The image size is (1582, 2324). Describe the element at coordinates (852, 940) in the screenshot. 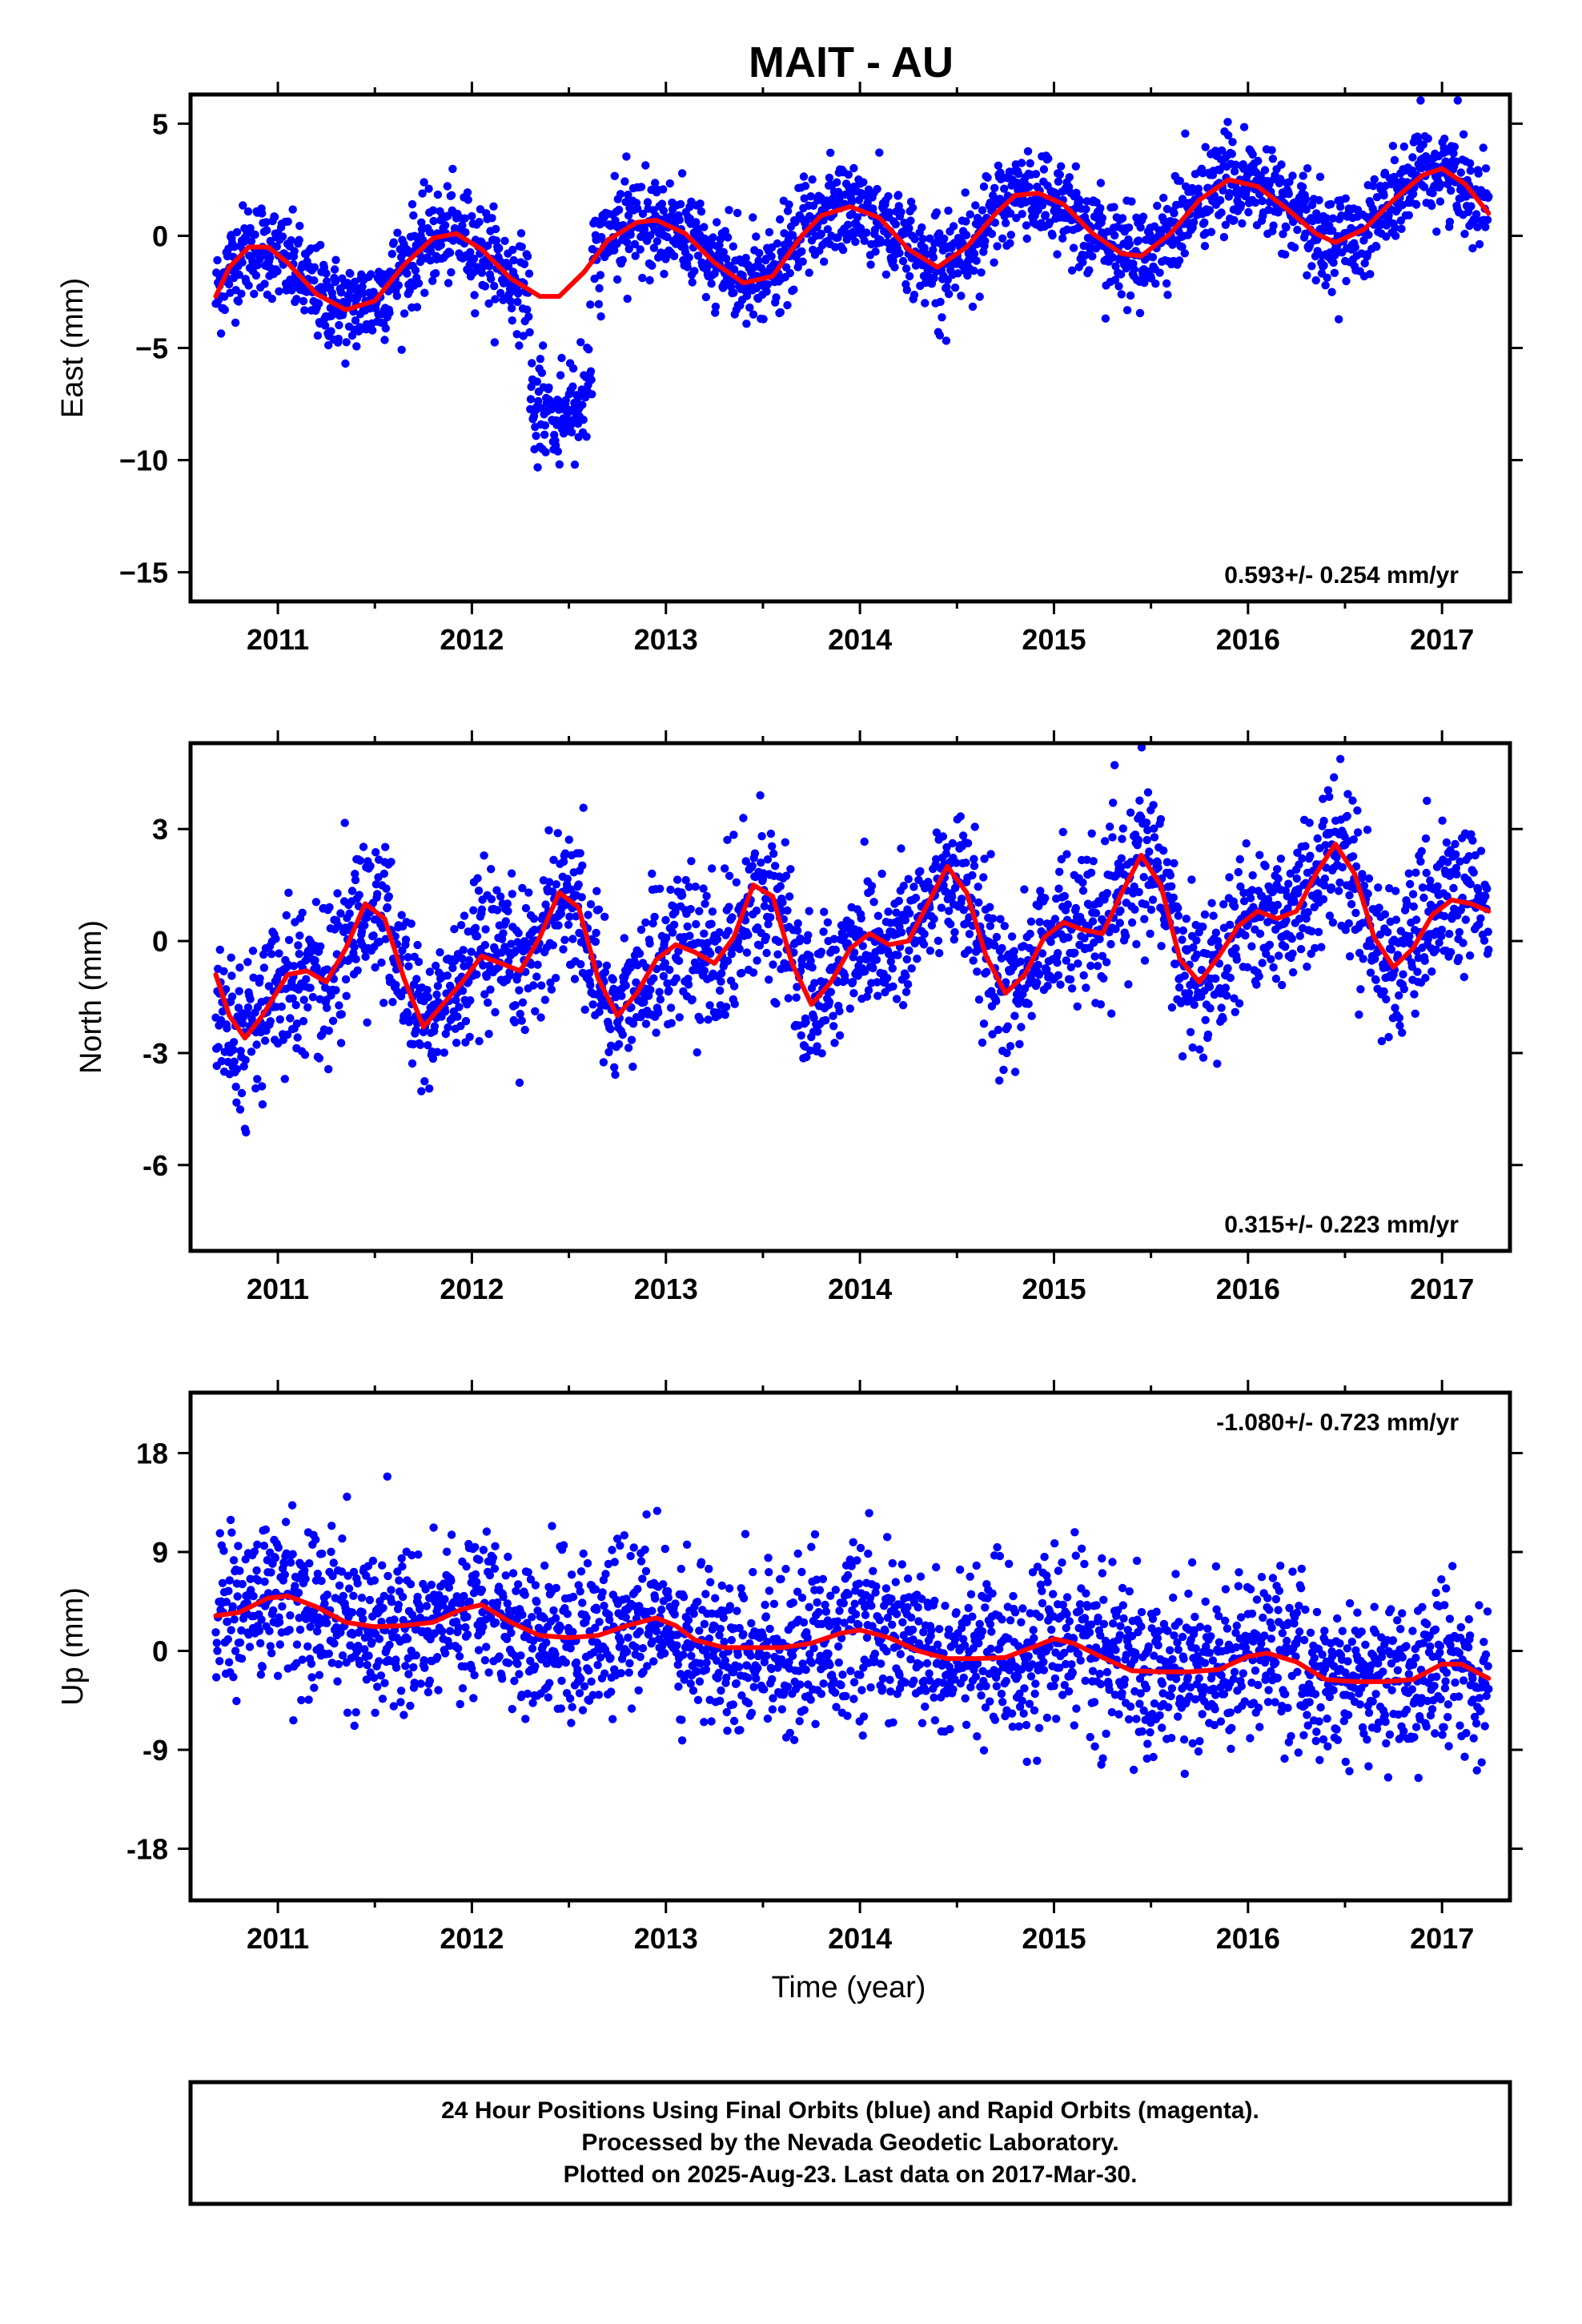

I see `north-points` at that location.